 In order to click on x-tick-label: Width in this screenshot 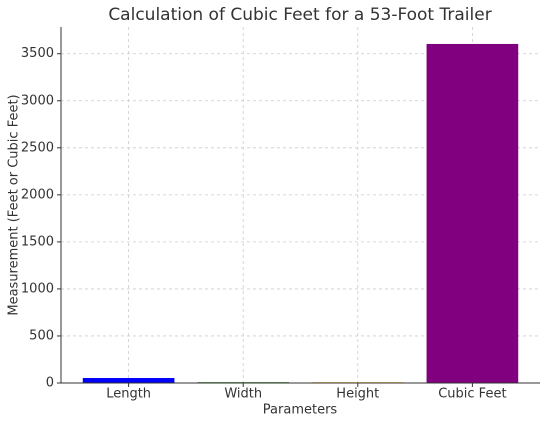, I will do `click(243, 394)`.